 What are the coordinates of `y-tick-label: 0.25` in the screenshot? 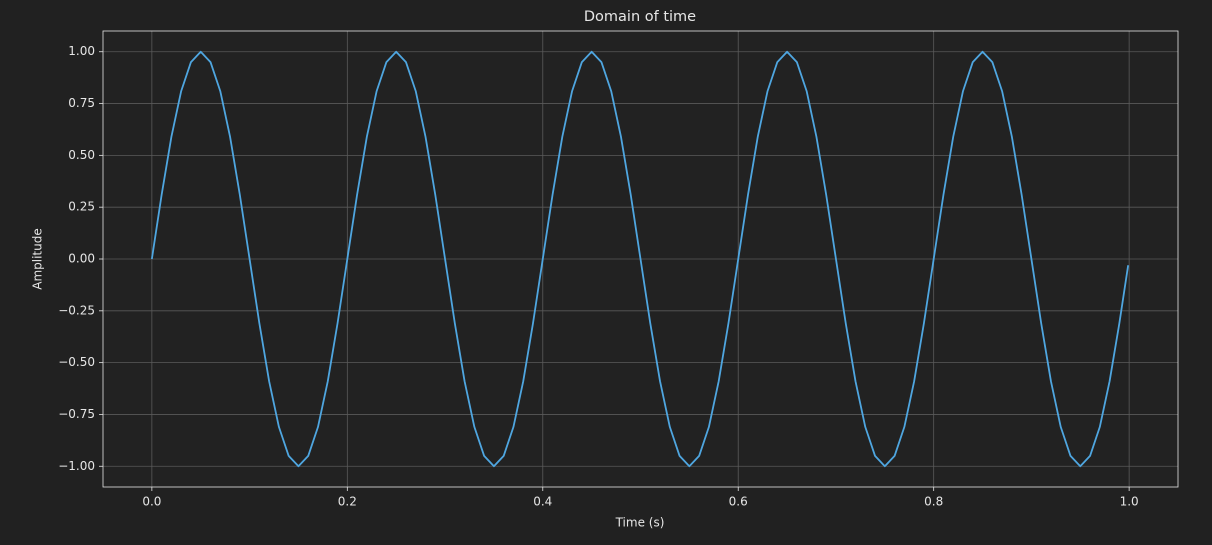 It's located at (81, 207).